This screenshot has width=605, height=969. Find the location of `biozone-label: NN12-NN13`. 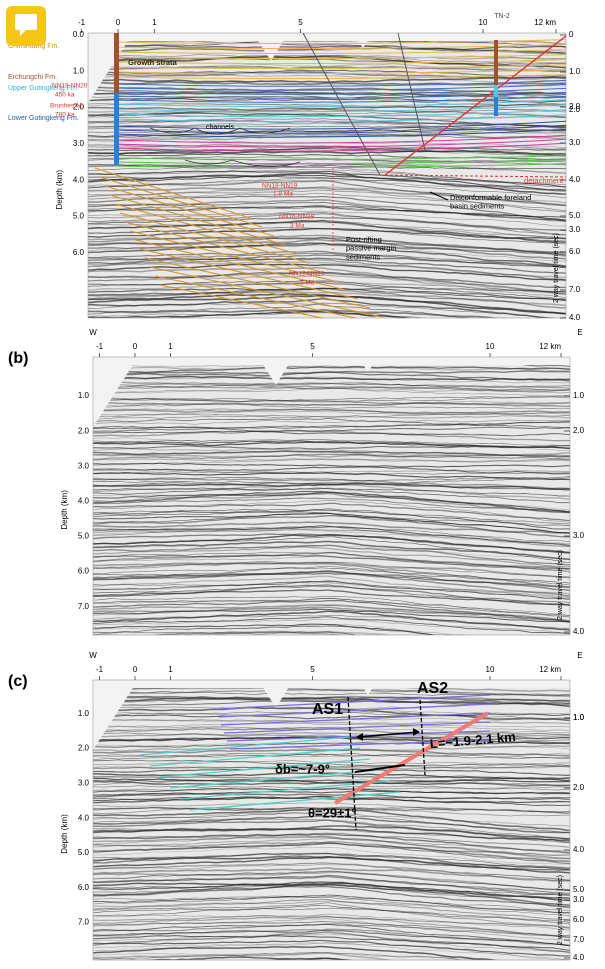

biozone-label: NN12-NN13 is located at coordinates (307, 274).